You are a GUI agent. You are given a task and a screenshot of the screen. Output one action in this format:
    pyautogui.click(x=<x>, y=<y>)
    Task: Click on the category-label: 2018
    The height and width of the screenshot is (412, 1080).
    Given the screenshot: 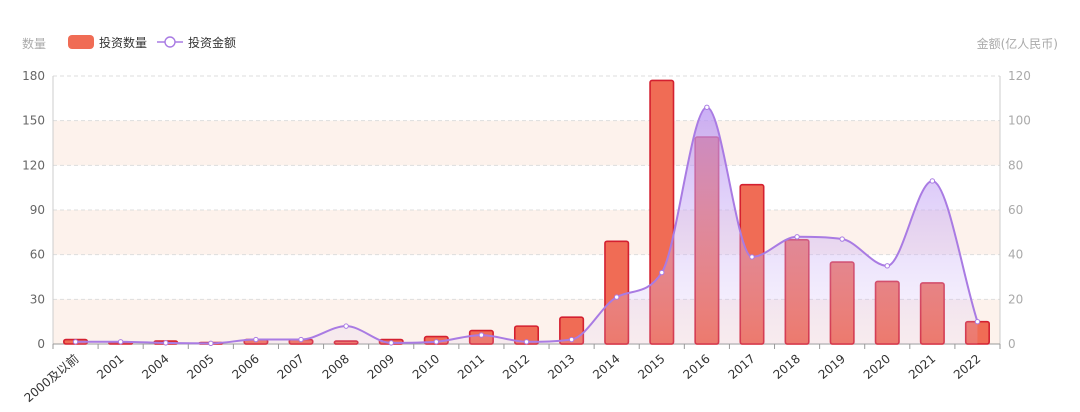 What is the action you would take?
    pyautogui.click(x=787, y=367)
    